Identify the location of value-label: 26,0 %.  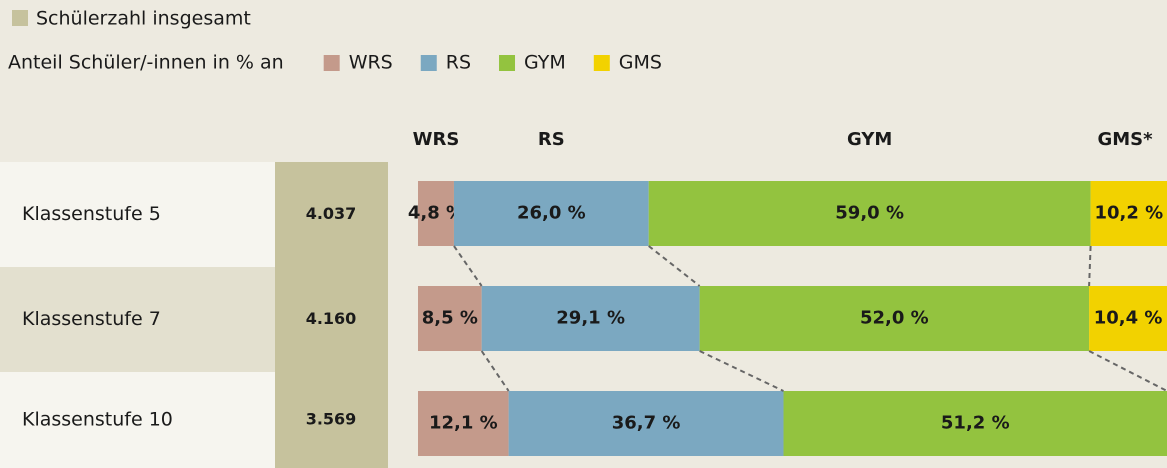
(551, 213).